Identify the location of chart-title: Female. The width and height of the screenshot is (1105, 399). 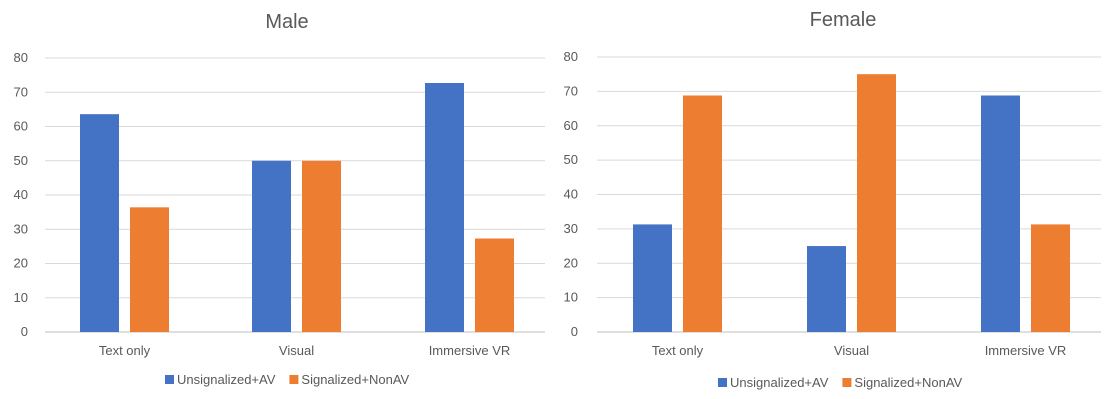
(843, 20).